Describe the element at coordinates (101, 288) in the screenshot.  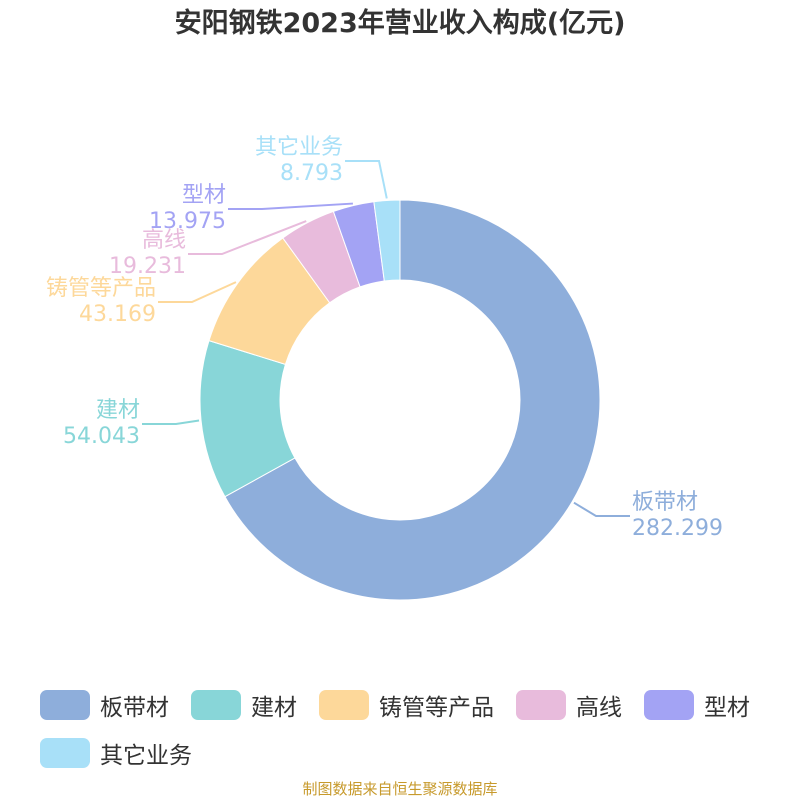
I see `slice-label-2: 铸管等产品` at that location.